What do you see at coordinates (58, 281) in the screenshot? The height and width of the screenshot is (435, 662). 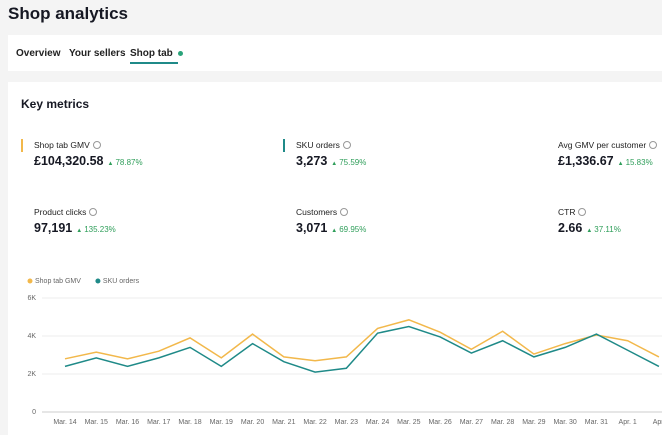 I see `legend-label: Shop tab GMV` at bounding box center [58, 281].